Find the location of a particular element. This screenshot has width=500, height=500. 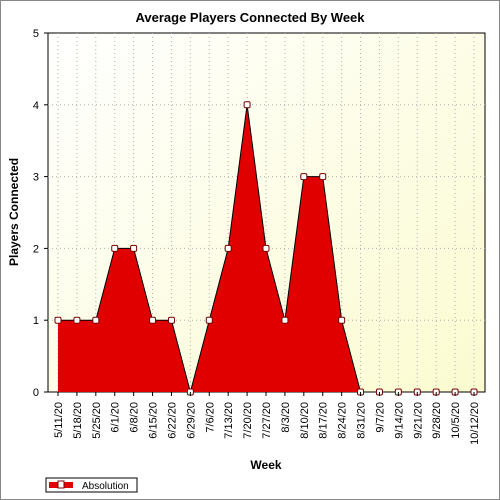

legend: Absolution is located at coordinates (91, 485).